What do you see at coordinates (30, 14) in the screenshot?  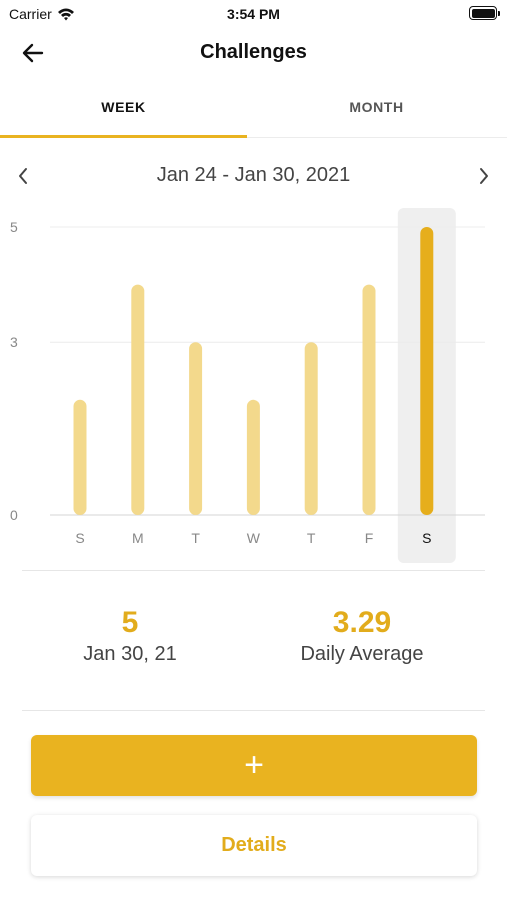 I see `carrier-label: Carrier` at bounding box center [30, 14].